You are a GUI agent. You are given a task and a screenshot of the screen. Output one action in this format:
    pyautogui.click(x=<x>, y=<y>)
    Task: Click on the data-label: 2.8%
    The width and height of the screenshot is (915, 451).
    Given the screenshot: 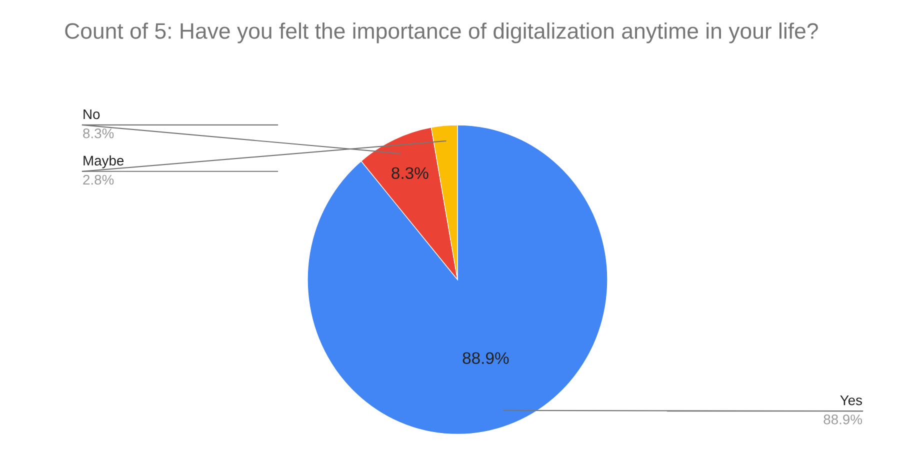 What is the action you would take?
    pyautogui.click(x=98, y=179)
    